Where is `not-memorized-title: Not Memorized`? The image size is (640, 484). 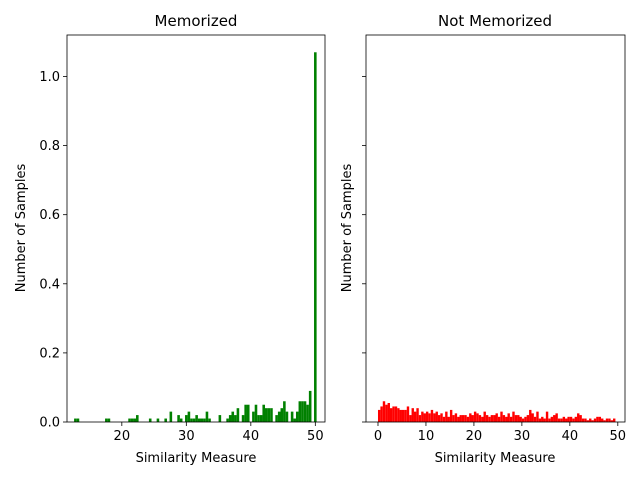 not-memorized-title: Not Memorized is located at coordinates (495, 21).